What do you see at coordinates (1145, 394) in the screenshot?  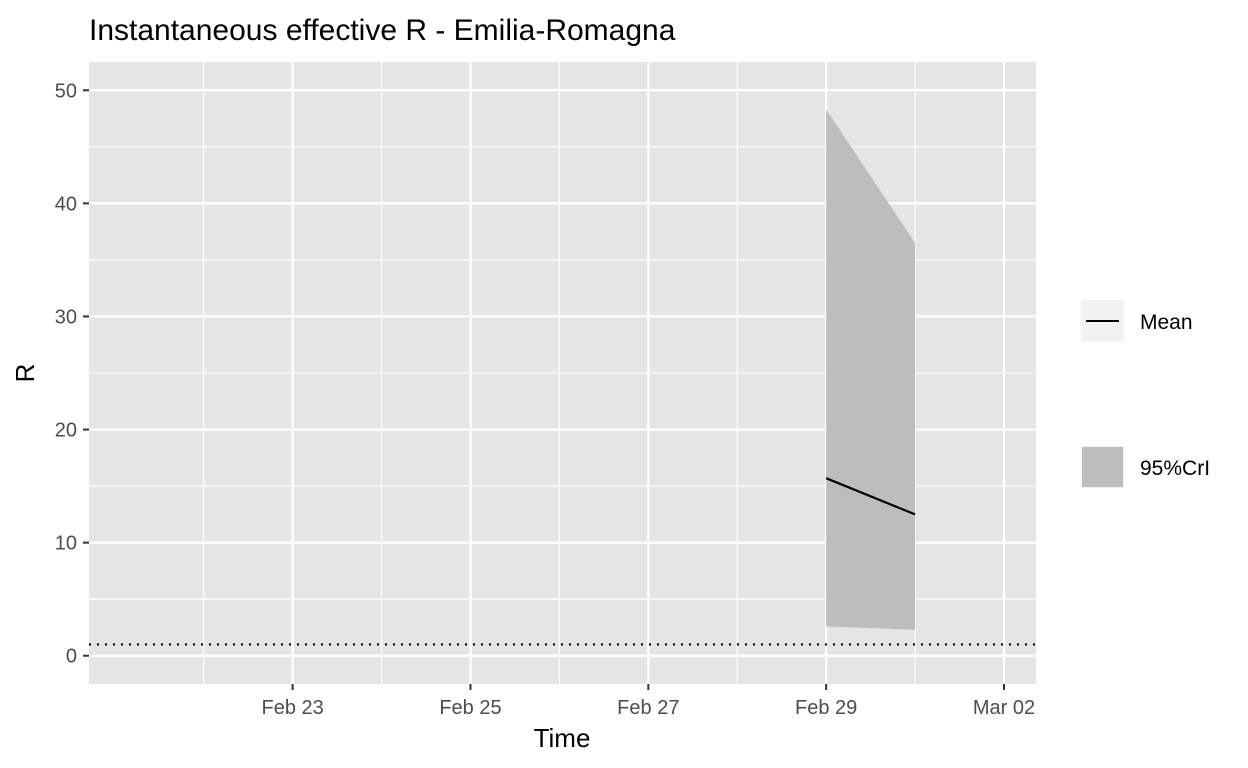 I see `legend: Mean 95%CrI` at bounding box center [1145, 394].